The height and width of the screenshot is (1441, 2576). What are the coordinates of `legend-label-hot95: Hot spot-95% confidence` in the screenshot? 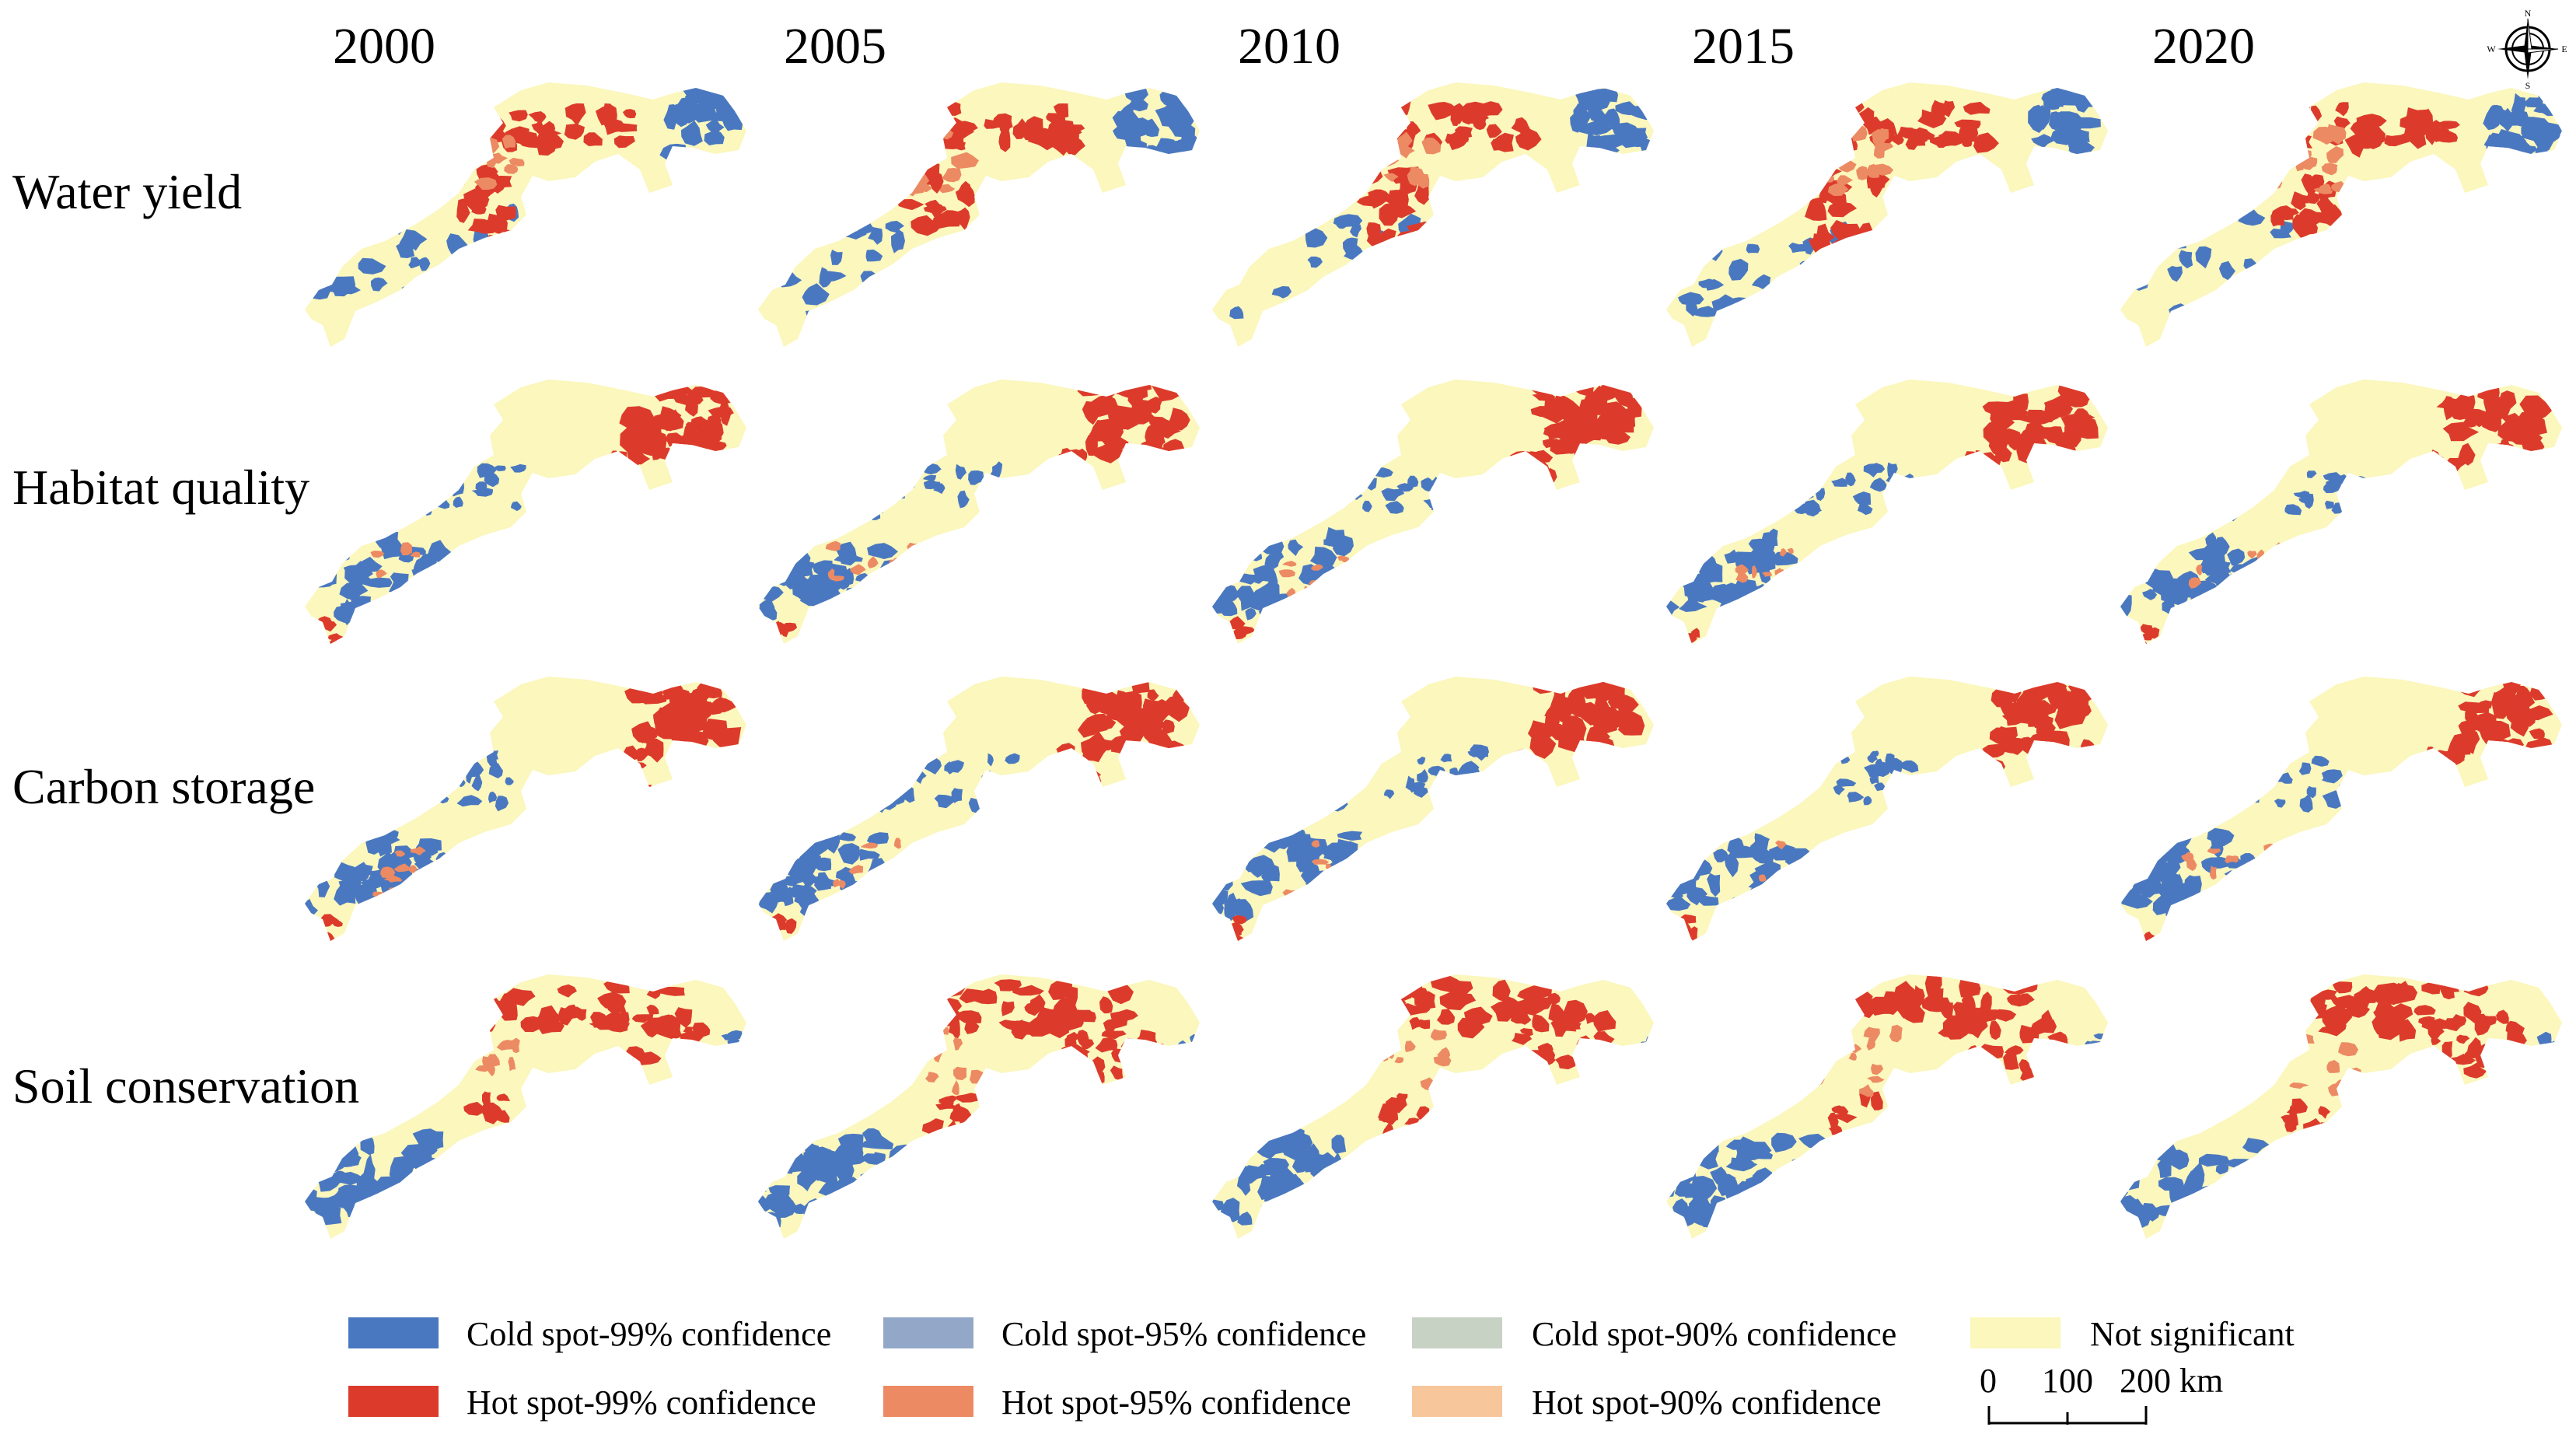 It's located at (1176, 1402).